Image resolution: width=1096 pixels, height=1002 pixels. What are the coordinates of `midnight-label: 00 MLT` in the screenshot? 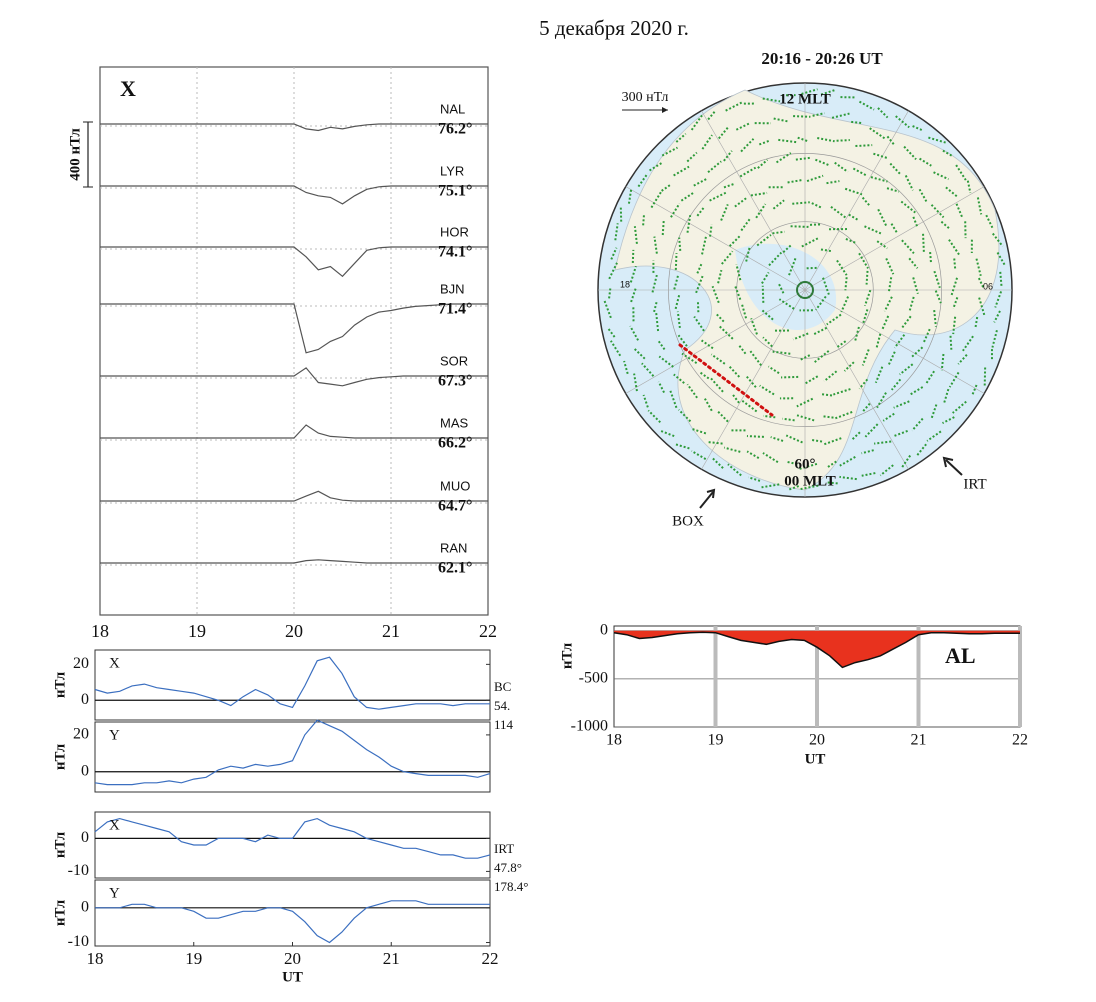 It's located at (810, 481).